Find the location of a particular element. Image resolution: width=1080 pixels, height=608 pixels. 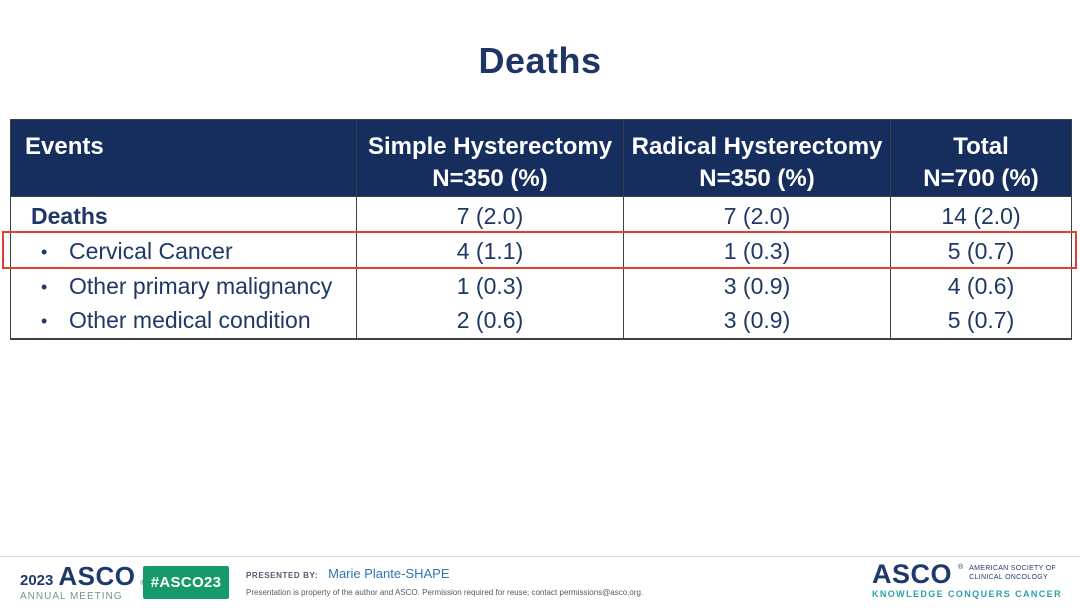

society-line2: CLINICAL ONCOLOGY is located at coordinates (1008, 578).